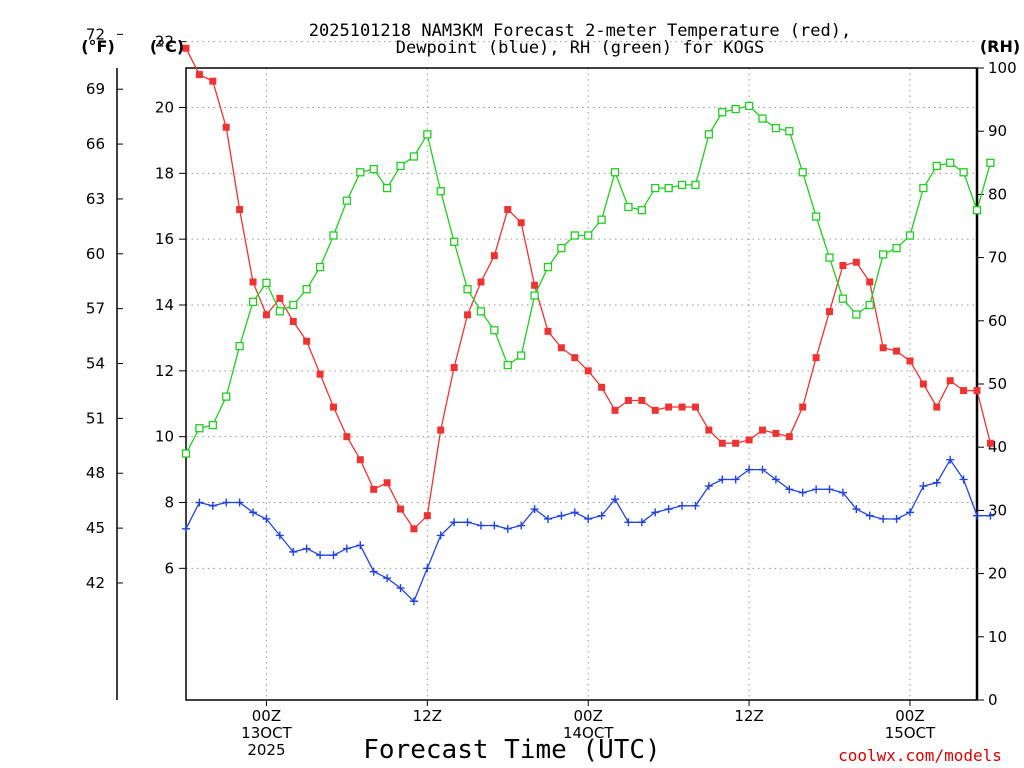 The image size is (1024, 768). What do you see at coordinates (266, 733) in the screenshot?
I see `x-tick-label: 13OCT` at bounding box center [266, 733].